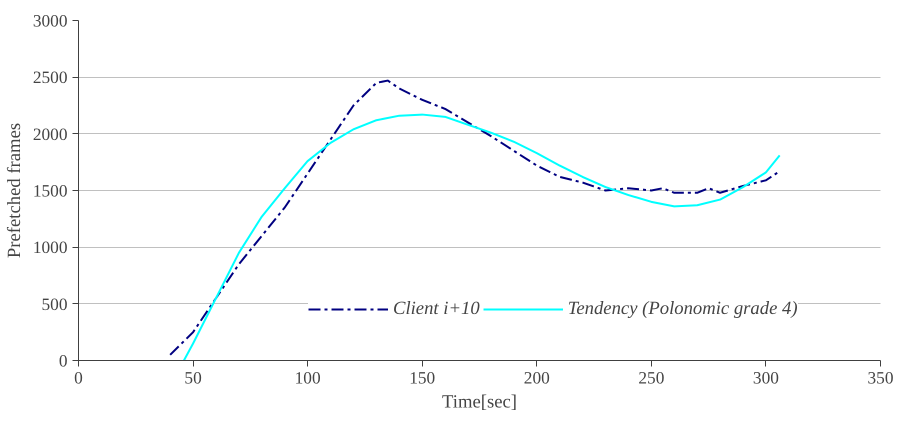 The image size is (907, 421). Describe the element at coordinates (55, 304) in the screenshot. I see `y-tick-label: 500` at that location.